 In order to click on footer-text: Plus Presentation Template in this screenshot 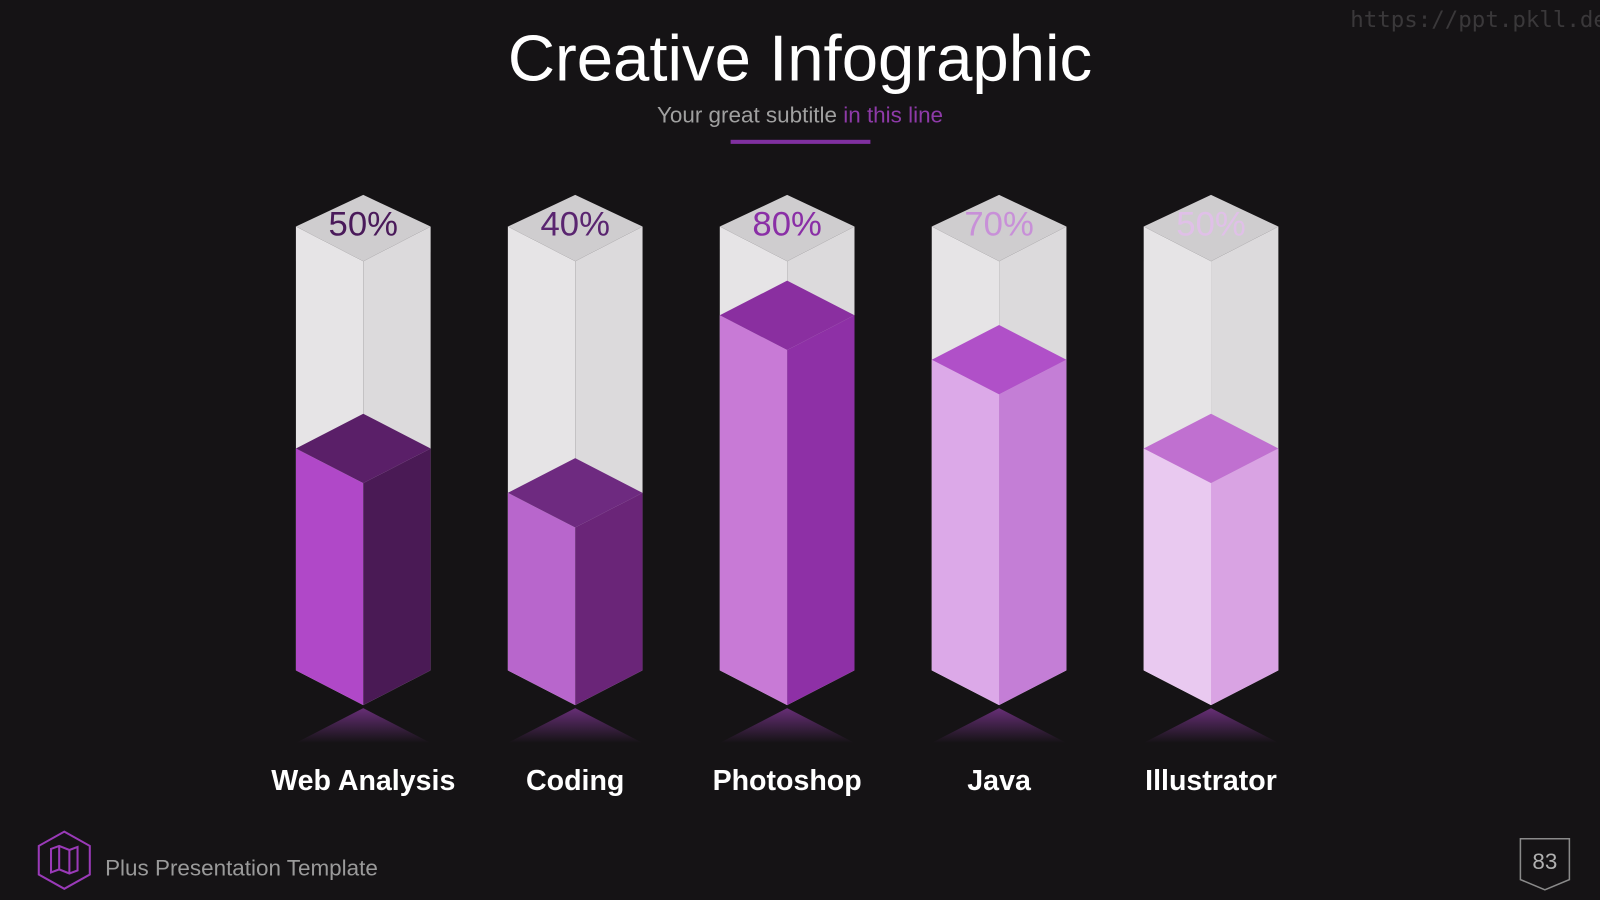, I will do `click(241, 867)`.